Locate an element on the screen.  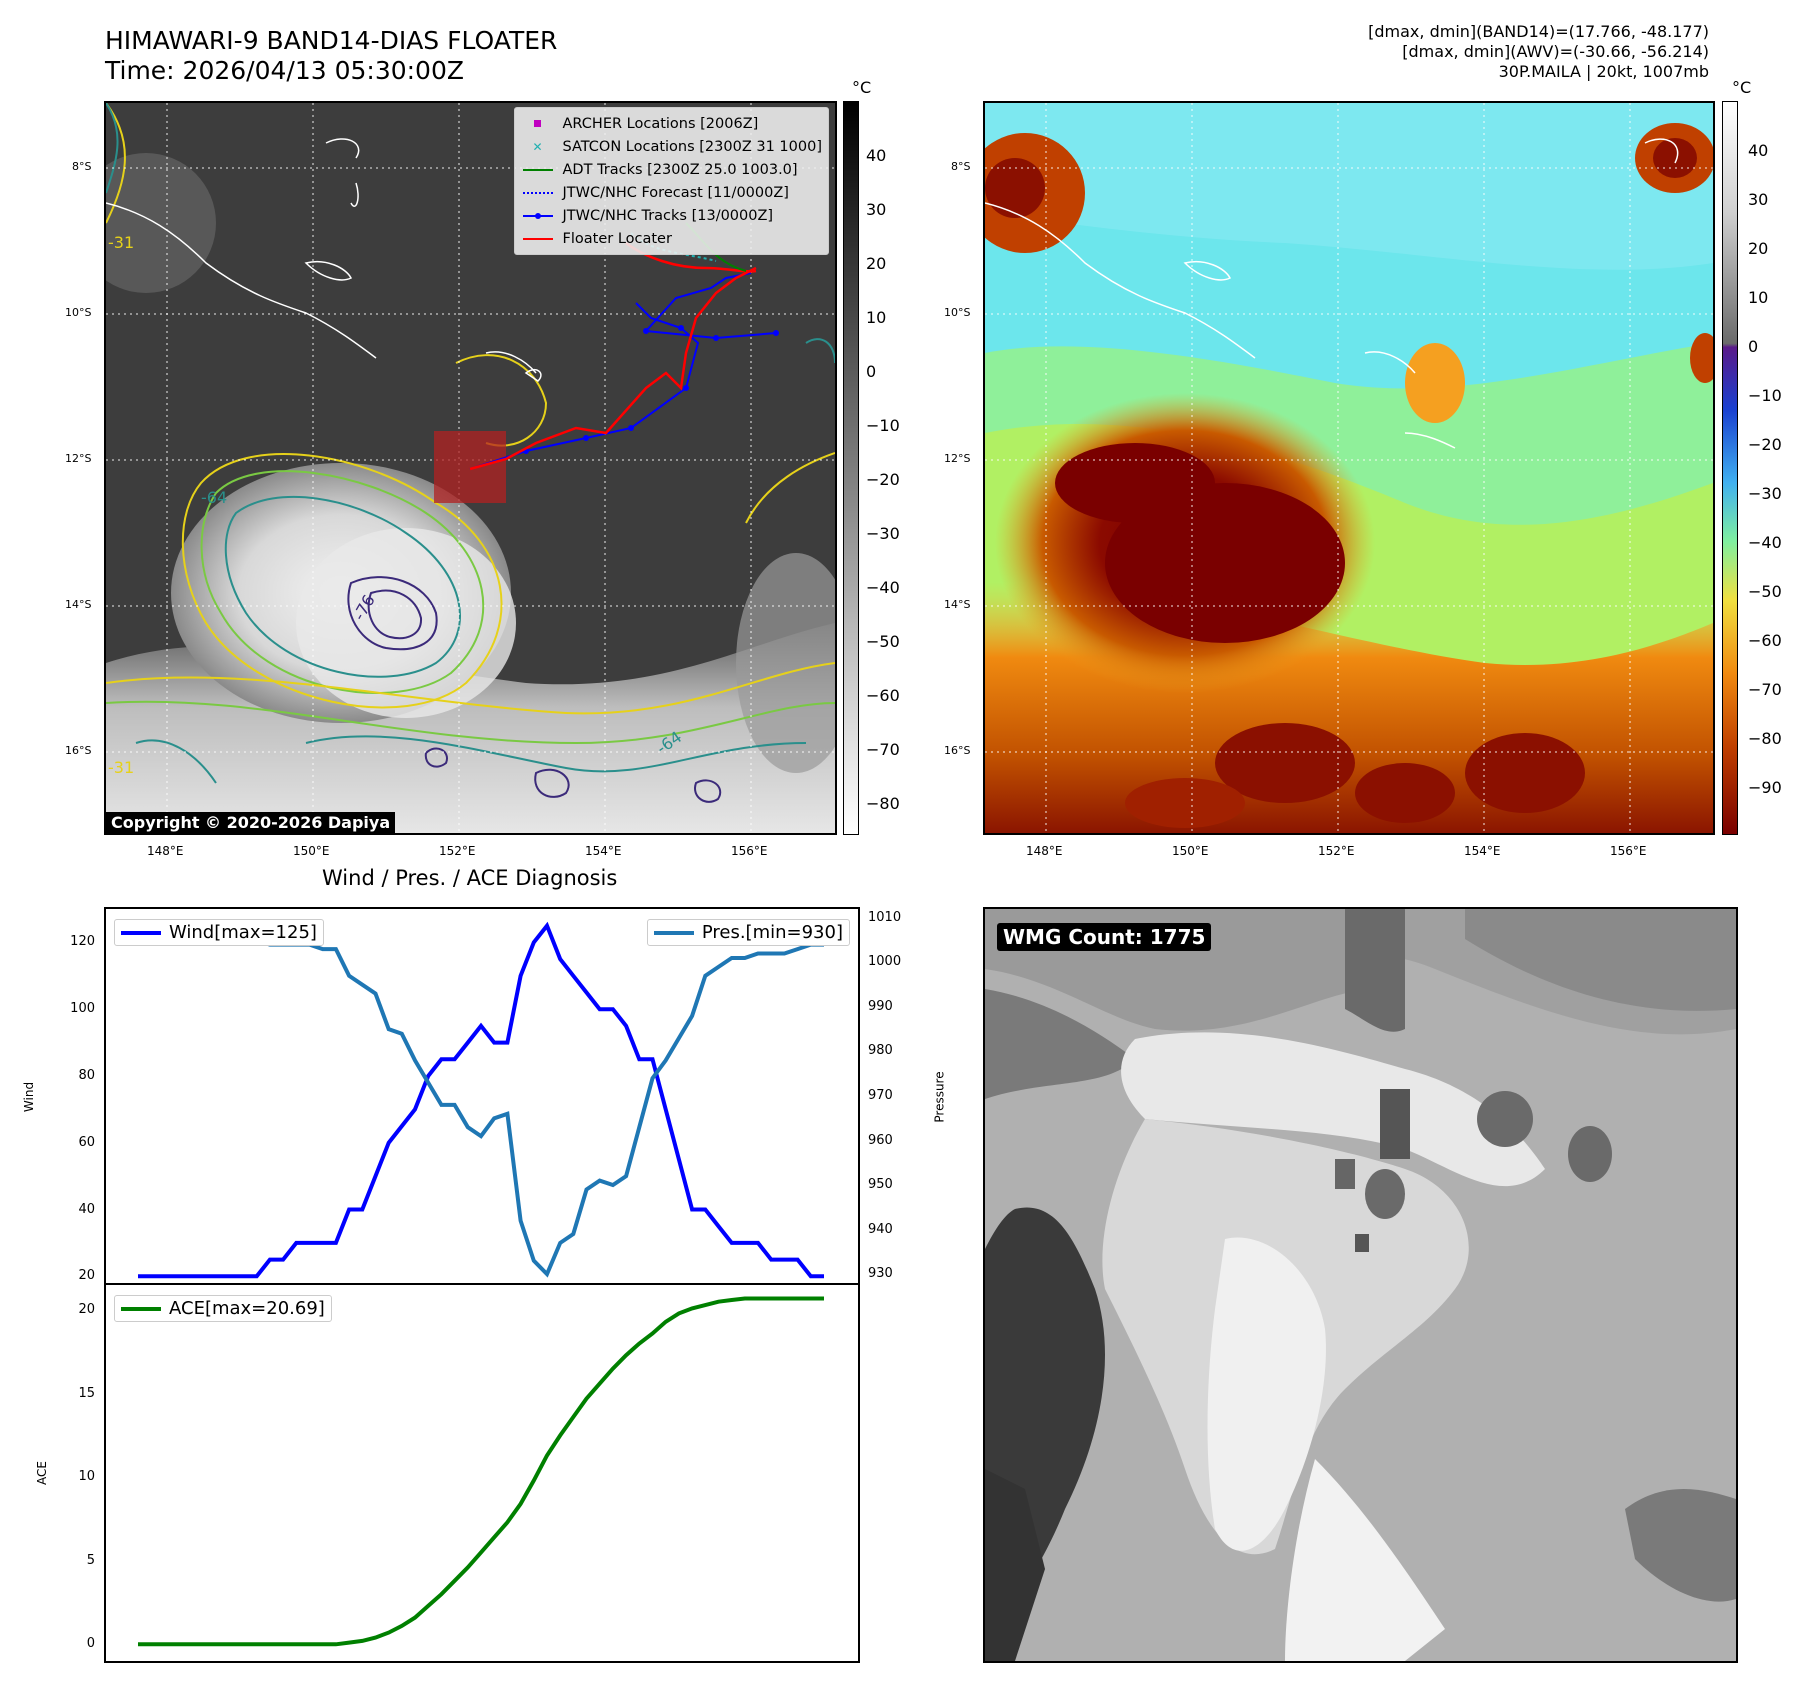
wind-legend: Wind[max=125] is located at coordinates (219, 932).